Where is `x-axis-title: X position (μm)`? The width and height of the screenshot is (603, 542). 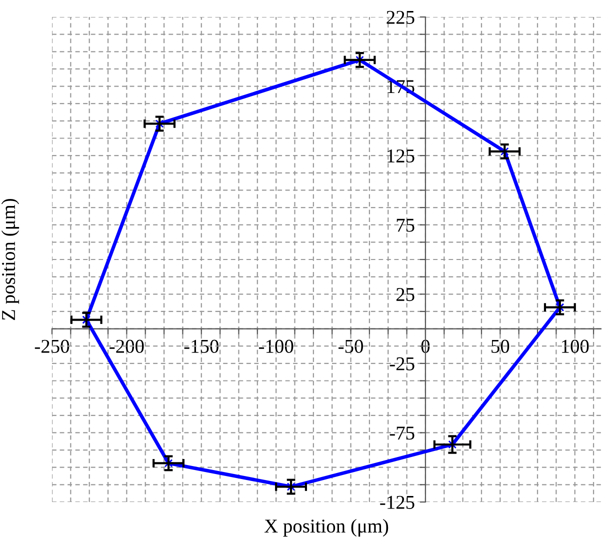 x-axis-title: X position (μm) is located at coordinates (326, 527).